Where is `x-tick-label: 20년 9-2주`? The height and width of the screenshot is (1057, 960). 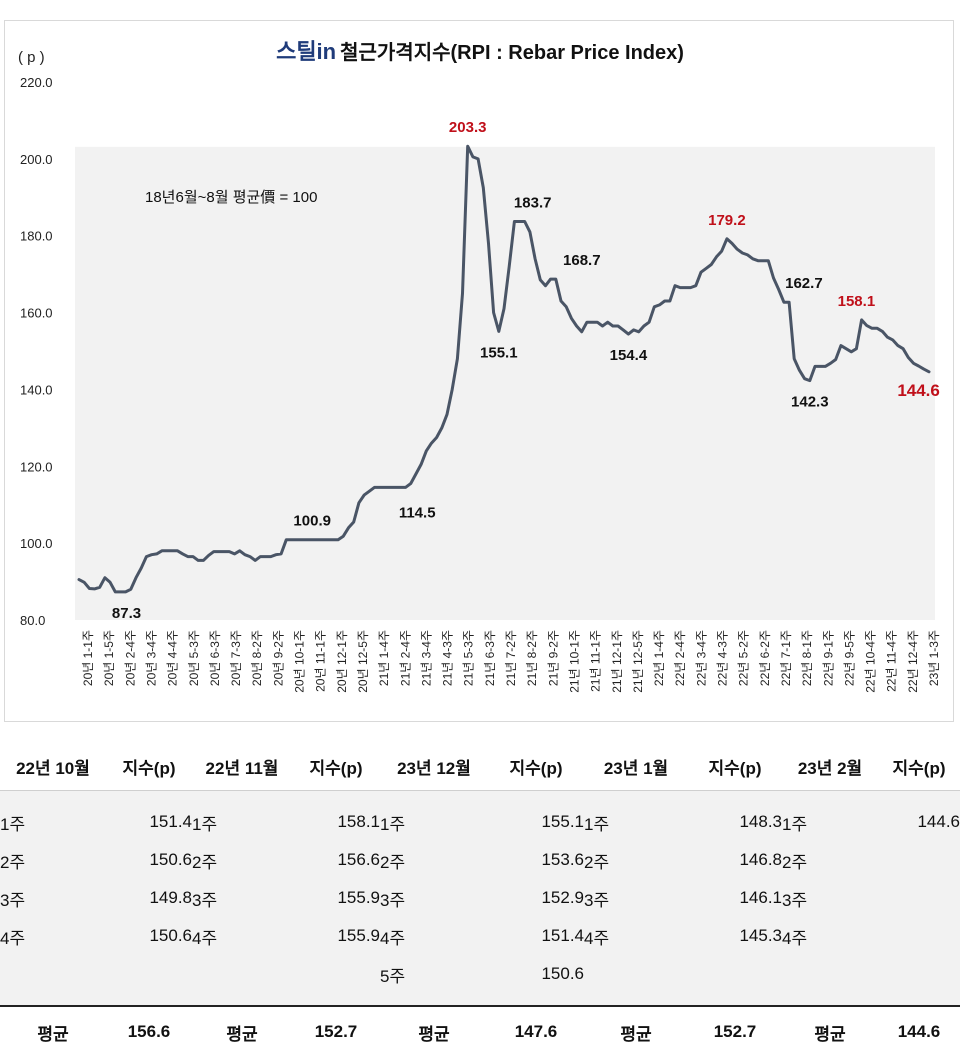
x-tick-label: 20년 9-2주 is located at coordinates (278, 658).